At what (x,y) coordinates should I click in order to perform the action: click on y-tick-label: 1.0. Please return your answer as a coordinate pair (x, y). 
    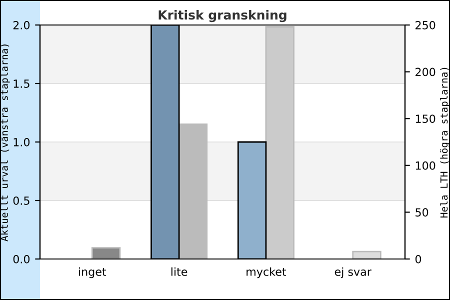
    Looking at the image, I should click on (22, 142).